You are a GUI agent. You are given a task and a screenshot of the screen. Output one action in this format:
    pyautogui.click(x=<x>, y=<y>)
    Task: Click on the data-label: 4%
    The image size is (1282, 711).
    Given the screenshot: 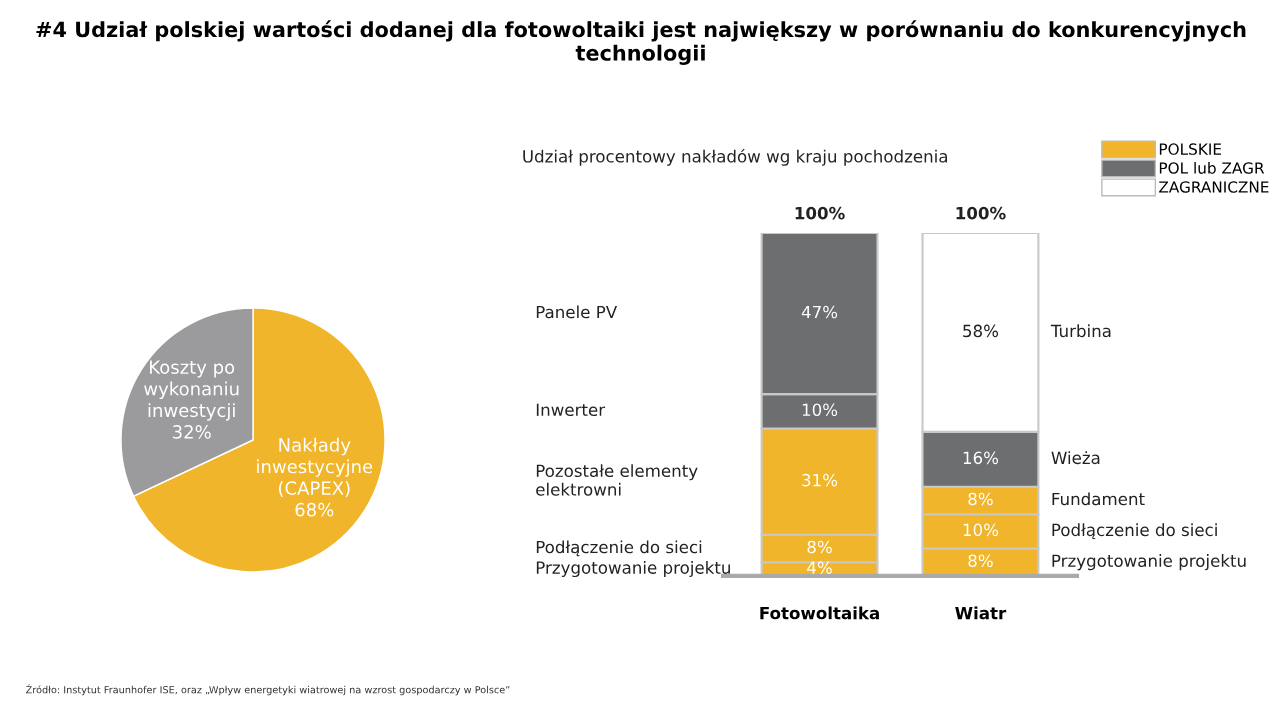 What is the action you would take?
    pyautogui.click(x=819, y=567)
    